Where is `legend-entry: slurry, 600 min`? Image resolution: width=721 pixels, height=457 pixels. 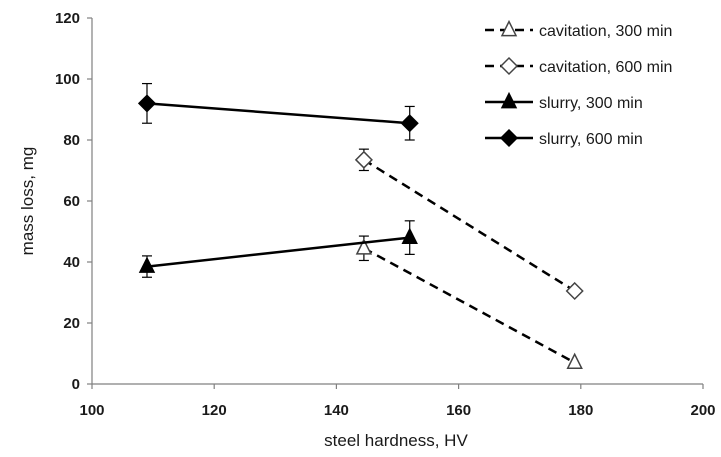
legend-entry: slurry, 600 min is located at coordinates (564, 138).